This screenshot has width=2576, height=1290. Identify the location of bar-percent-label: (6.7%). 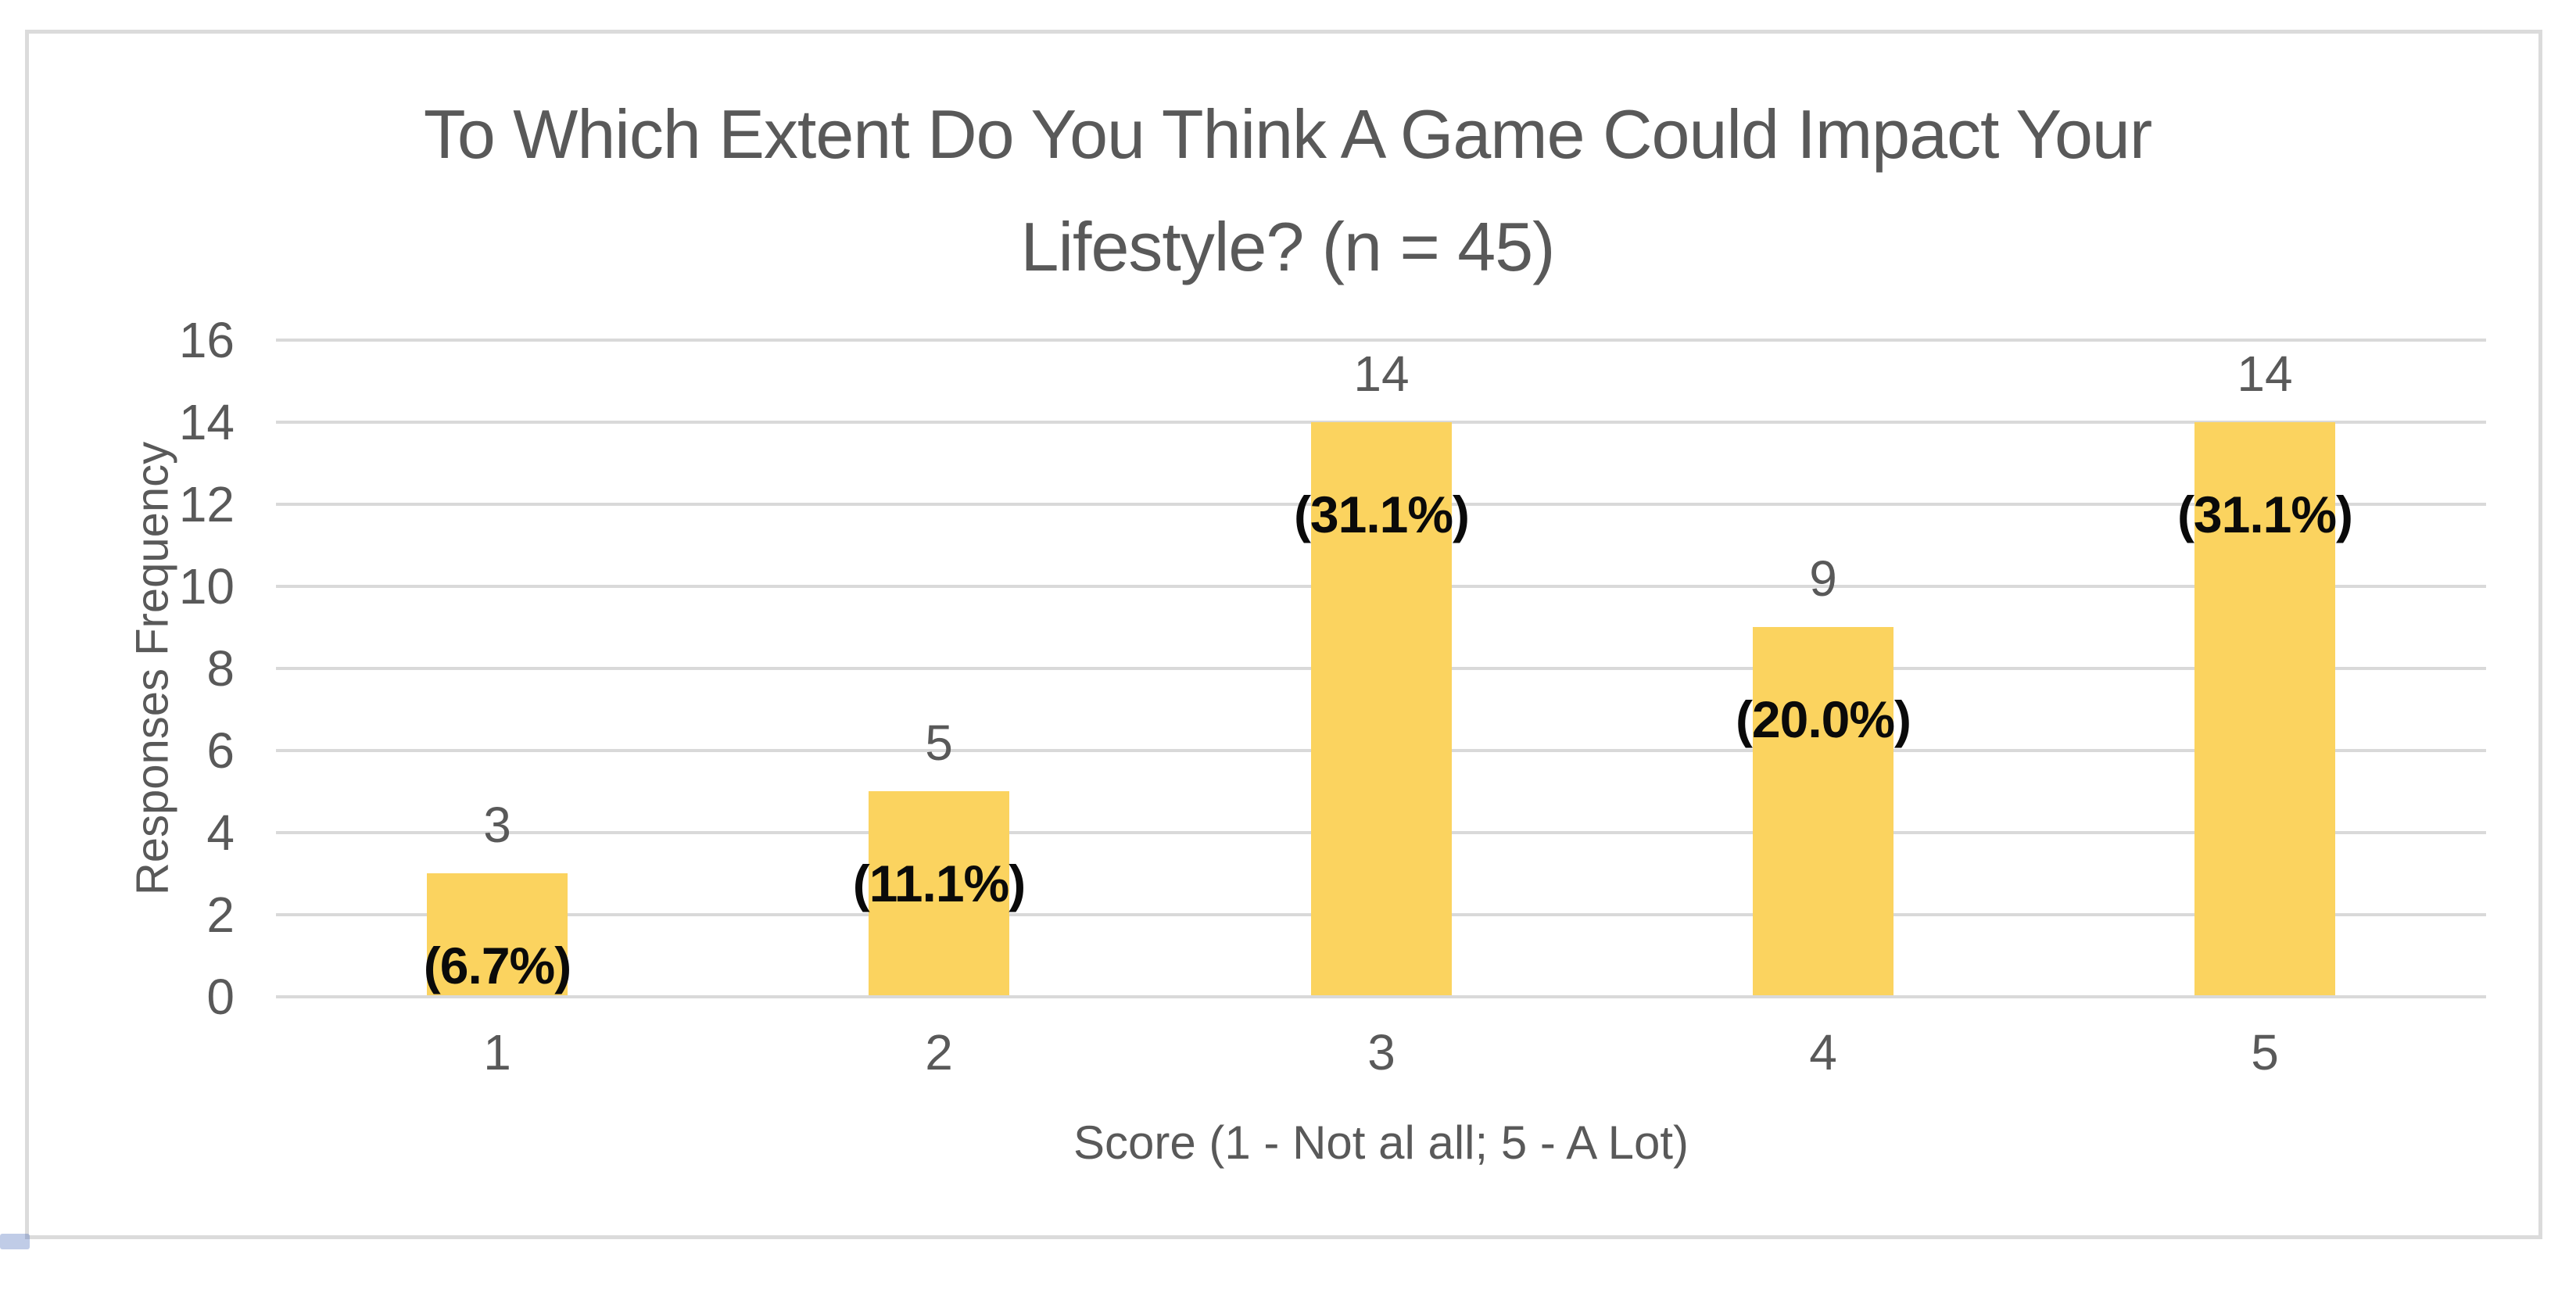
(497, 966).